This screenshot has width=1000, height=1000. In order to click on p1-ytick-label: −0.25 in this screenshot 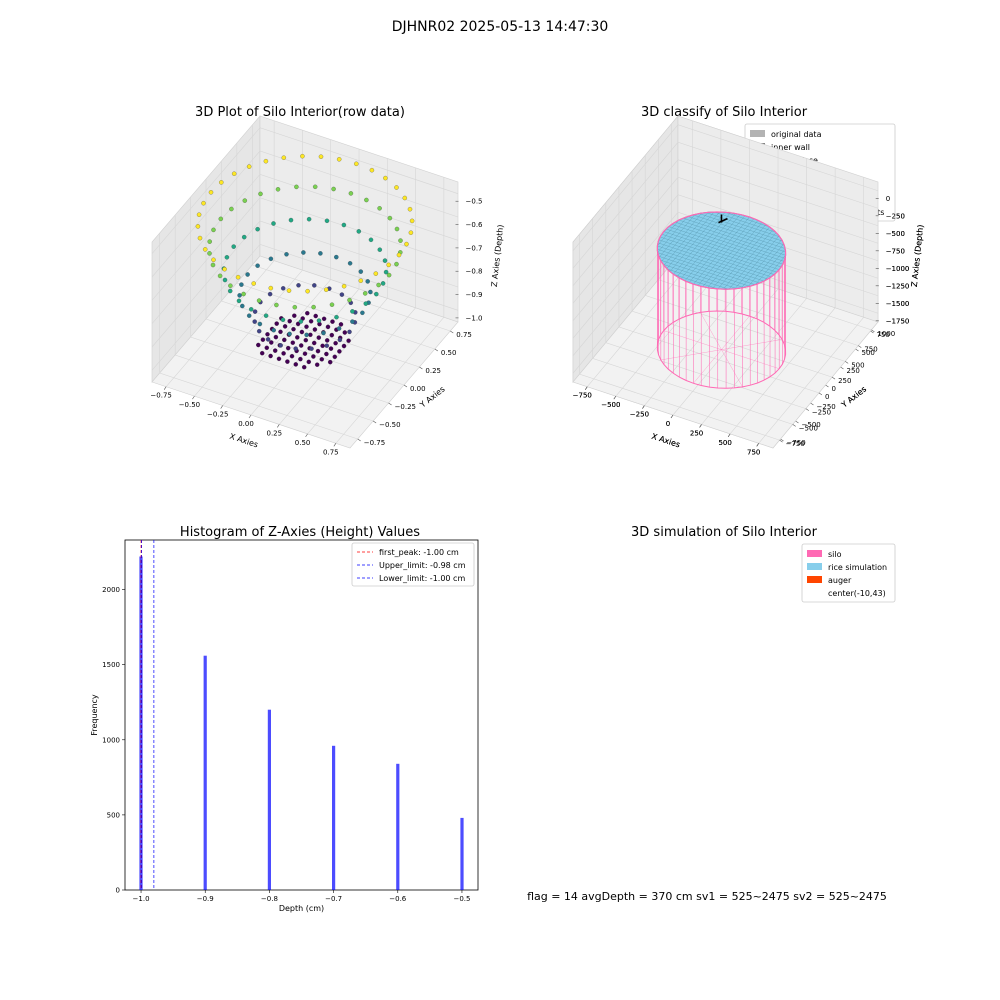, I will do `click(405, 407)`.